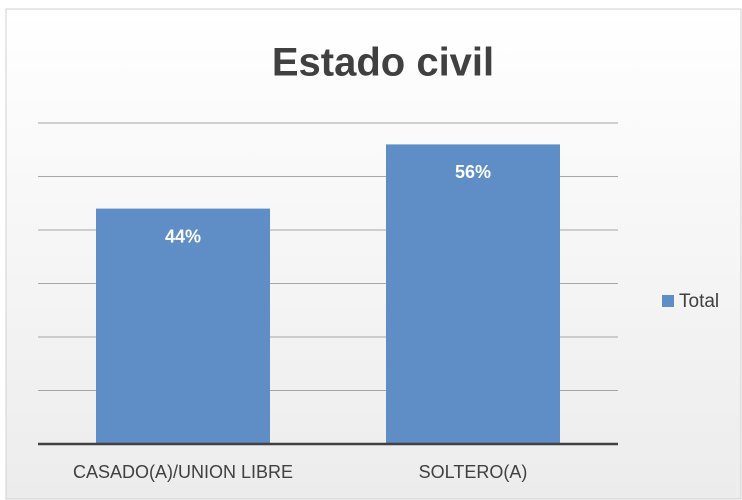  I want to click on legend-label: Total, so click(699, 301).